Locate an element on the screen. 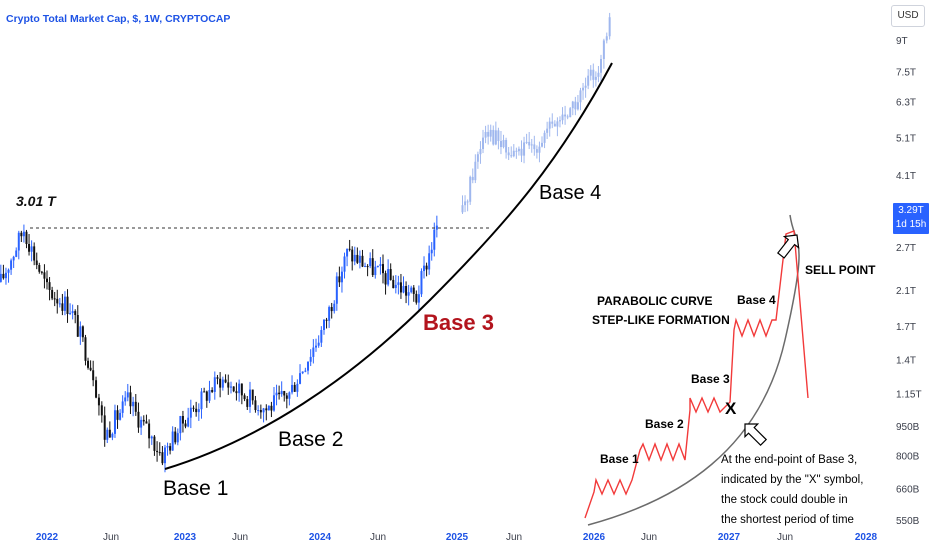 This screenshot has height=555, width=932. inset-base-3-label: Base 3 is located at coordinates (710, 379).